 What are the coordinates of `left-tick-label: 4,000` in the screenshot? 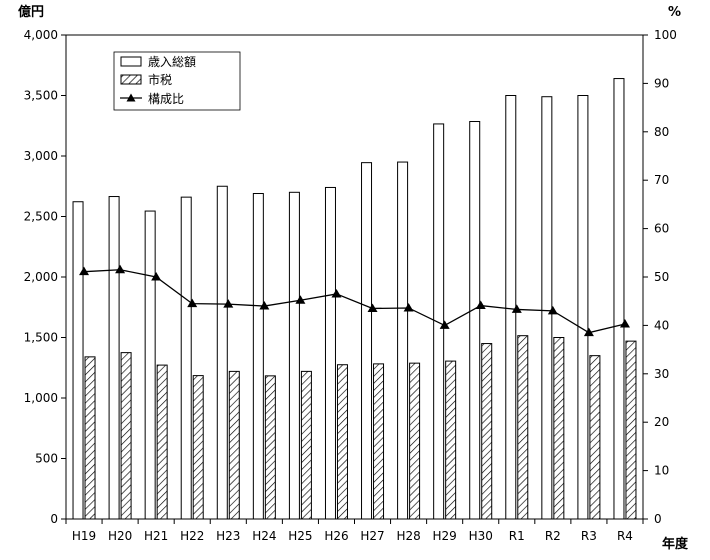 It's located at (41, 35).